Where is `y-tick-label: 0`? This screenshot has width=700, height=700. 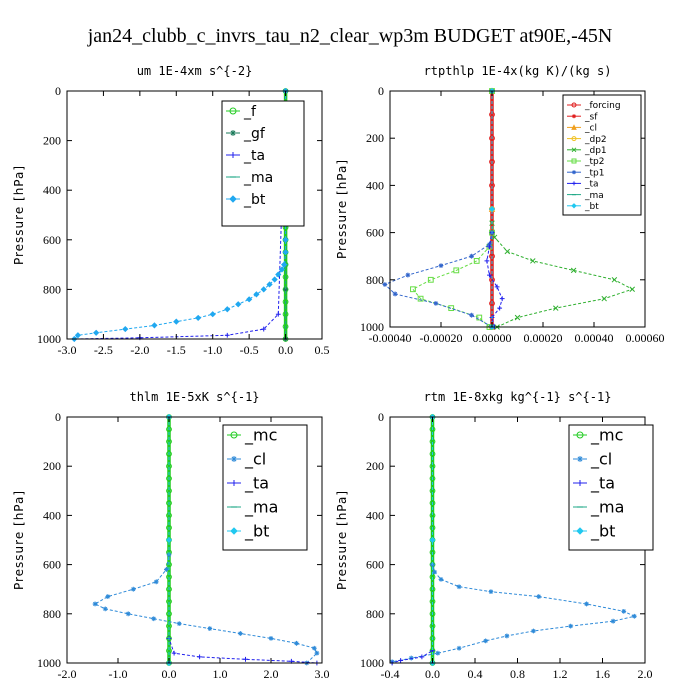
y-tick-label: 0 is located at coordinates (58, 91).